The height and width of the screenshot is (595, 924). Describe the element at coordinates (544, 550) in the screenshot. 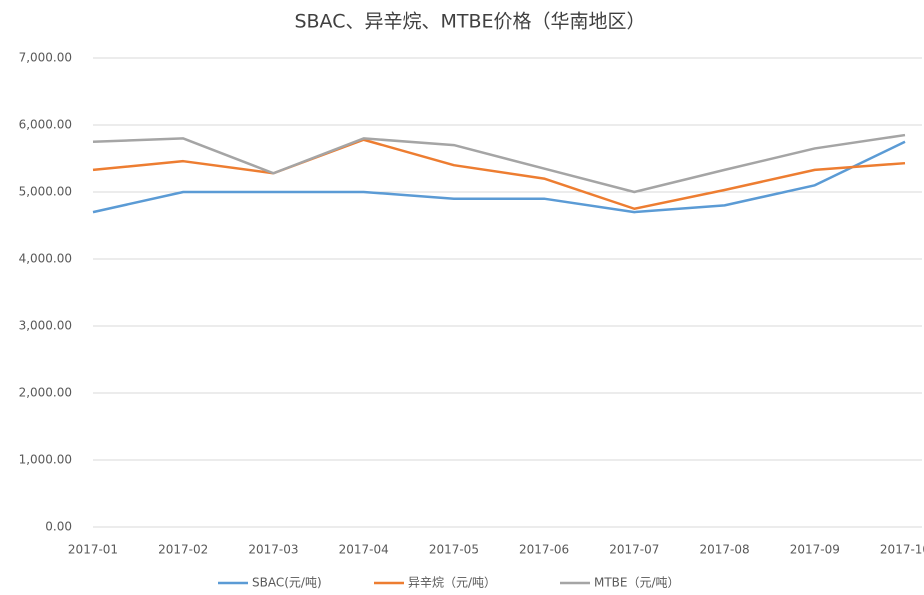

I see `x-tick-label: 2017-06` at that location.